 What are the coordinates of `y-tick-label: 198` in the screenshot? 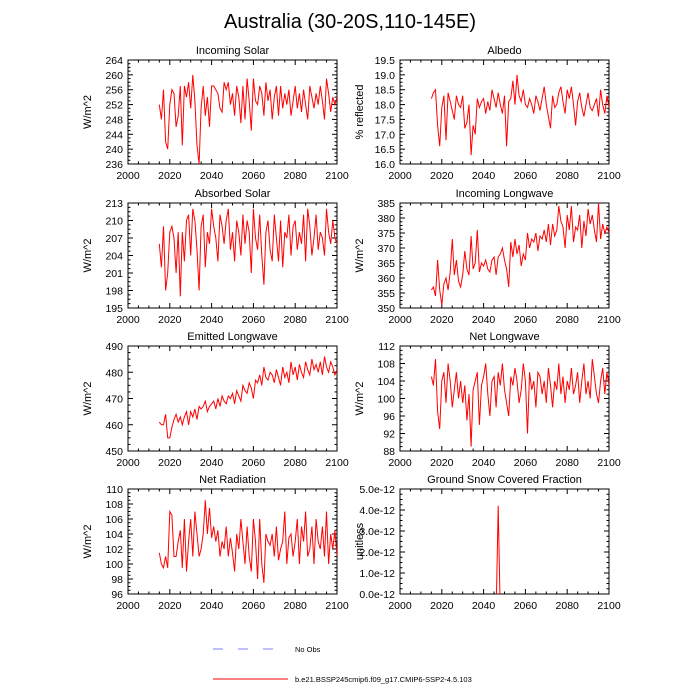 It's located at (114, 292).